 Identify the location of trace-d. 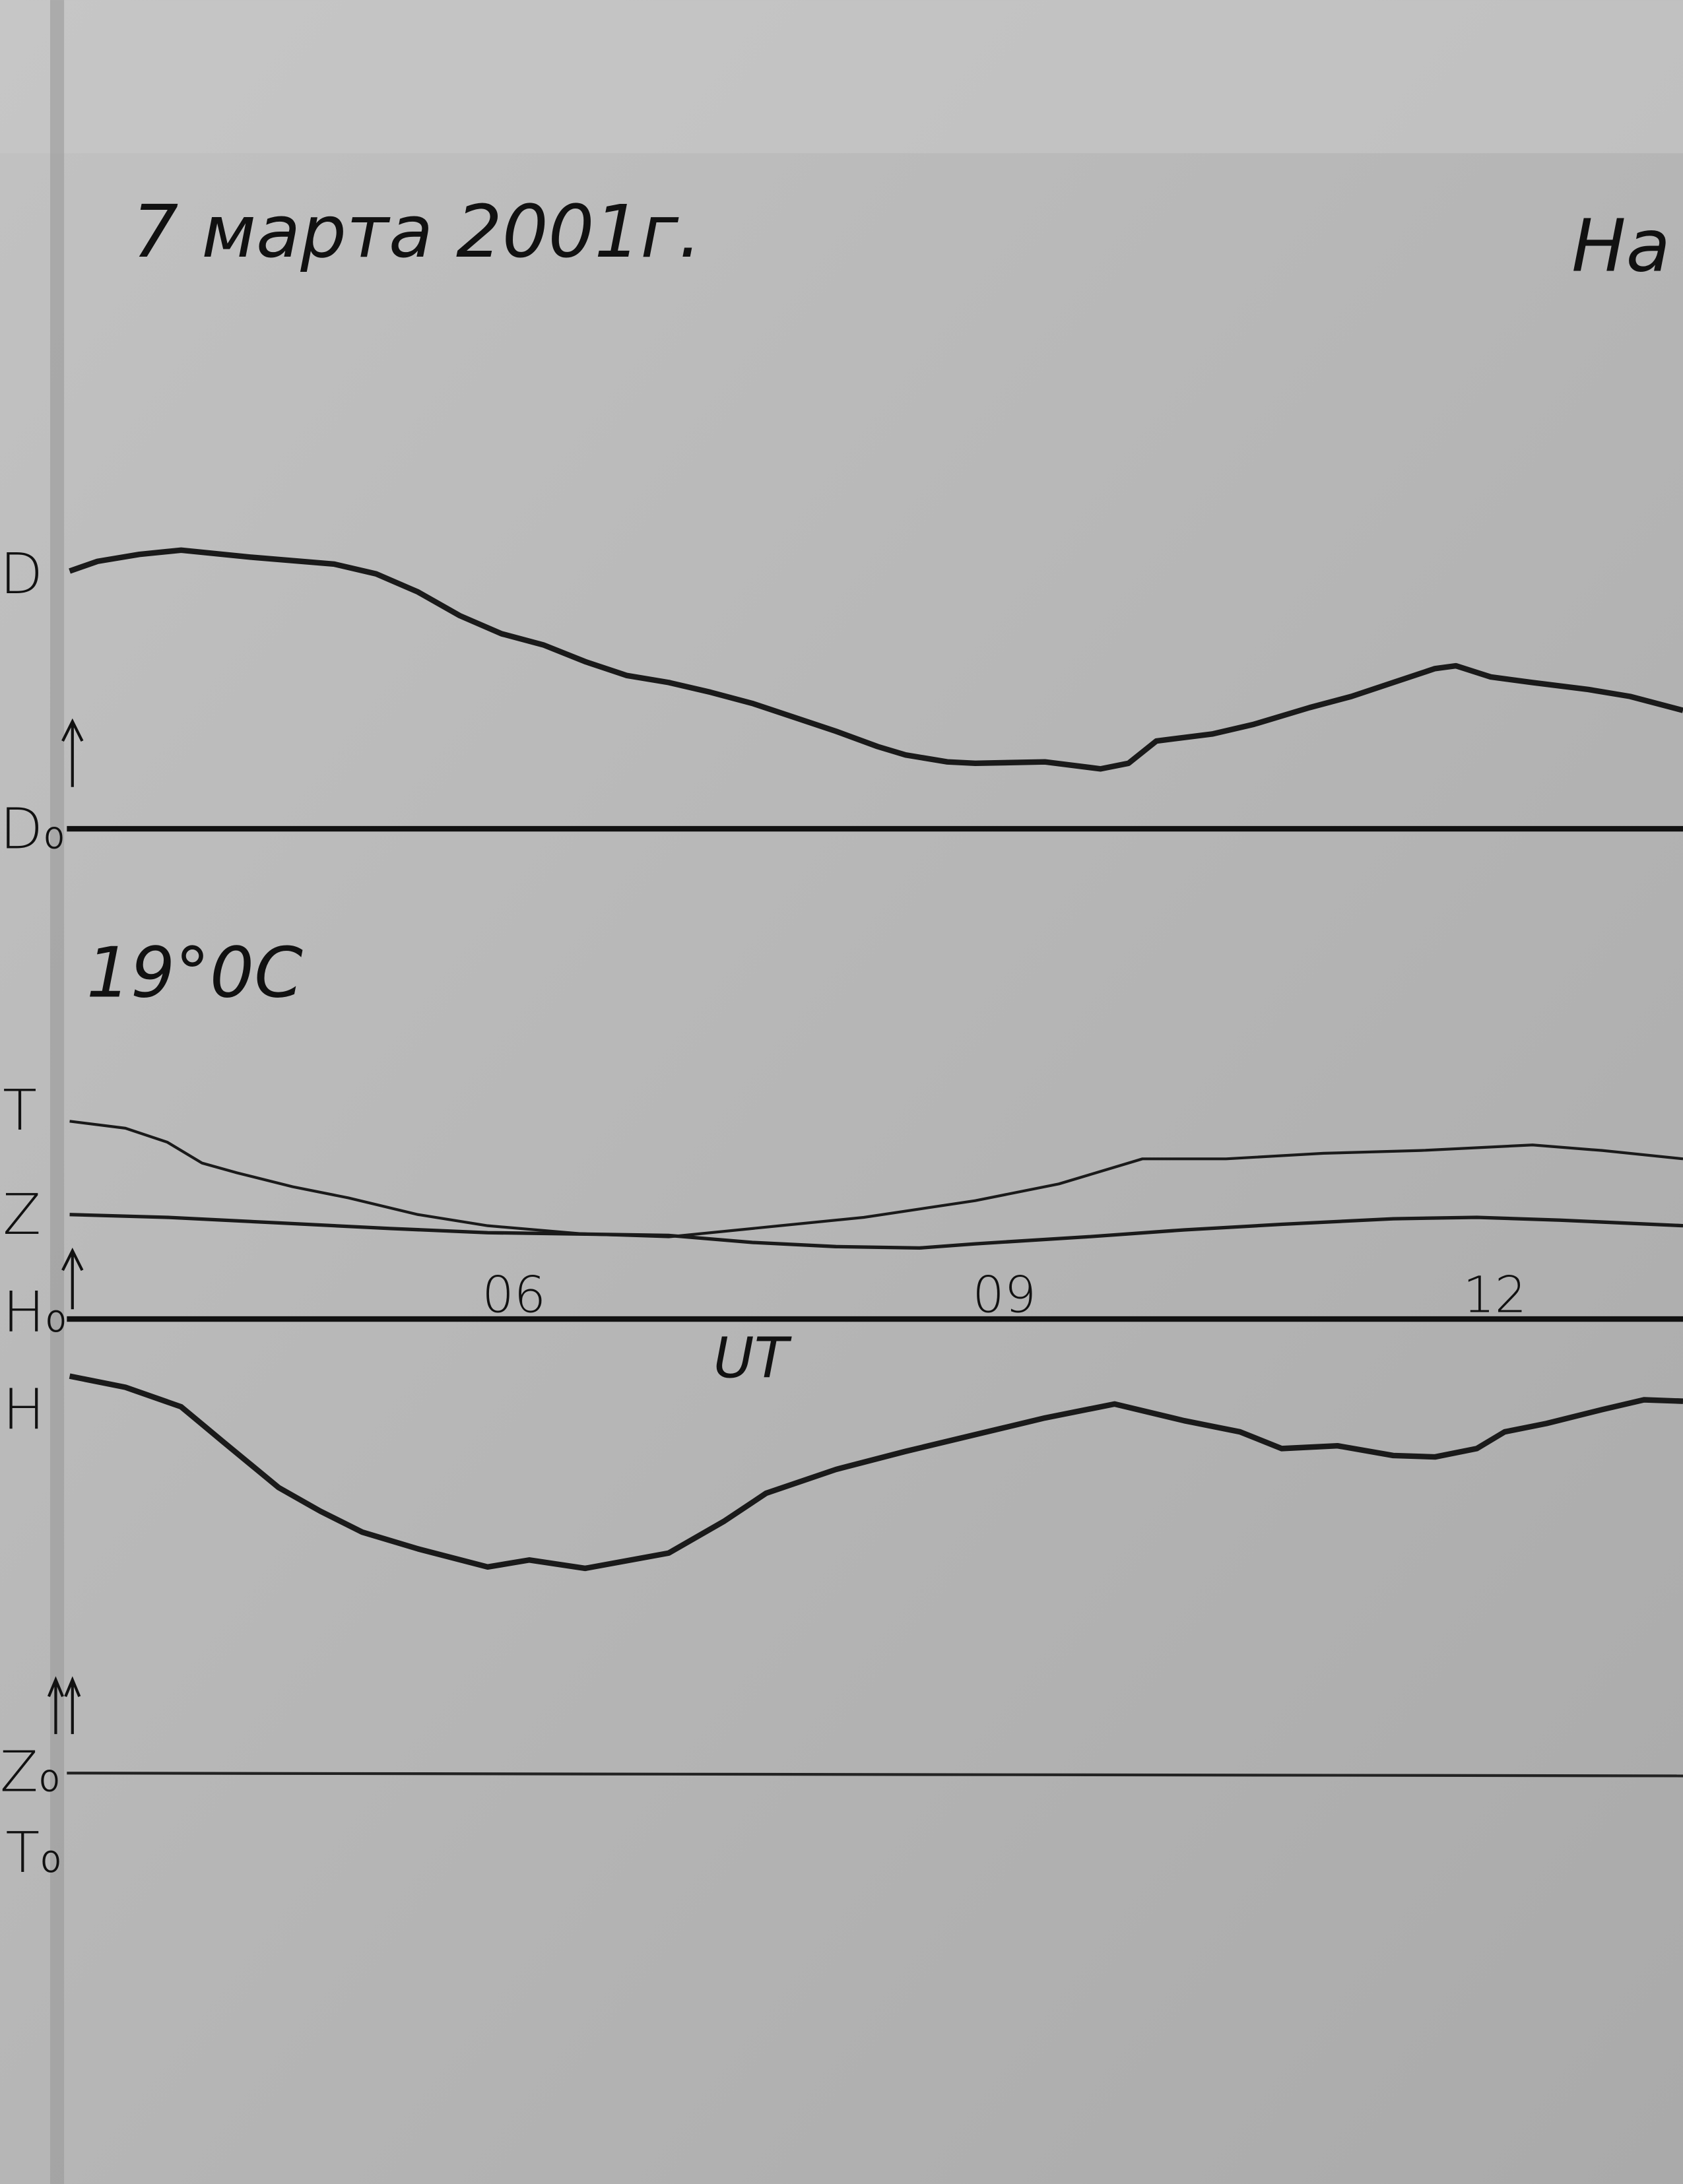
(876, 659).